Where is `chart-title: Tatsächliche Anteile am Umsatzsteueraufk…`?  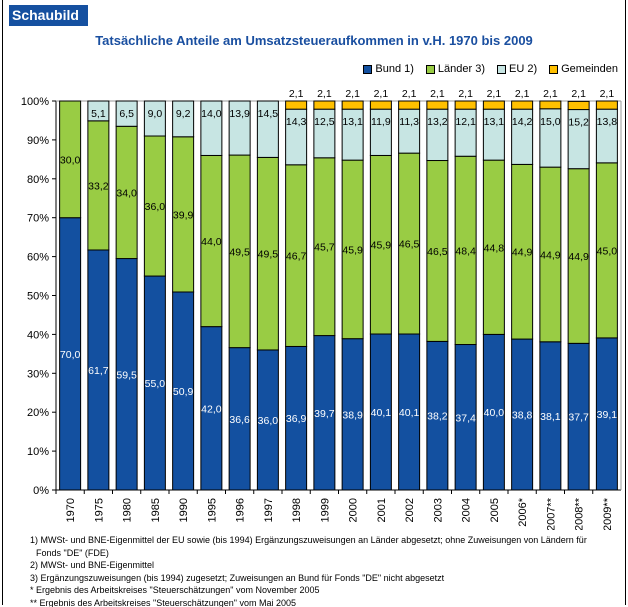 chart-title: Tatsächliche Anteile am Umsatzsteueraufk… is located at coordinates (314, 40).